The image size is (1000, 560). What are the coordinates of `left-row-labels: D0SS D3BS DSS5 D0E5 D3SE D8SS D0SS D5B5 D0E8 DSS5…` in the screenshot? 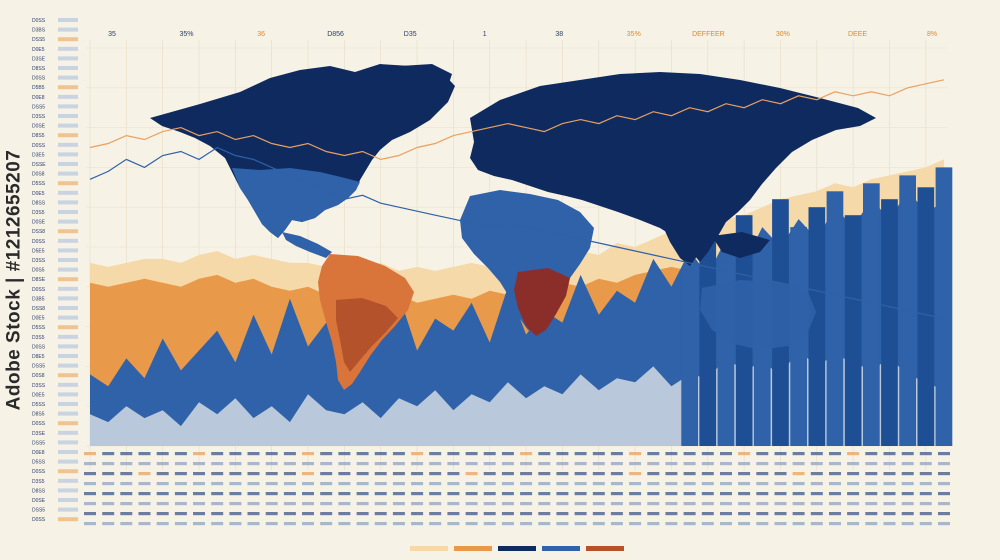 It's located at (55, 270).